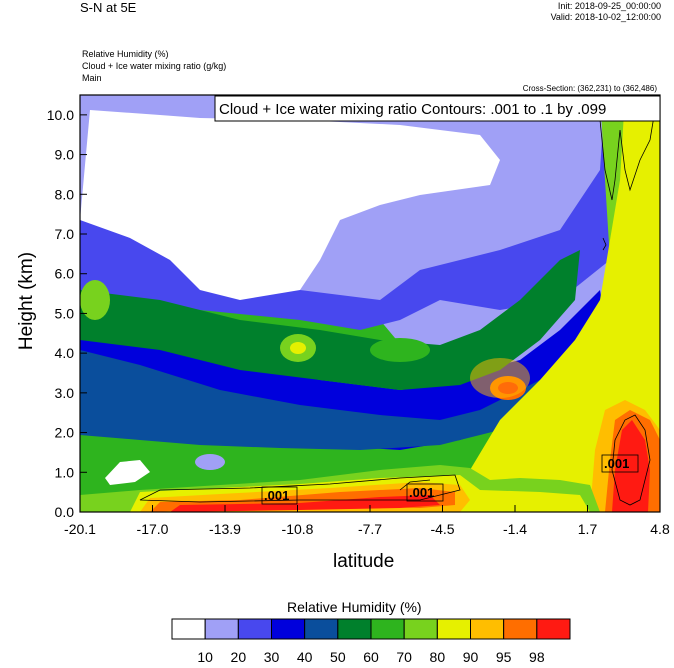  I want to click on y-axis: 0.0 1.0 2.0 3.0 4.0 5.0 6.0 7.0 8.0 9.0 10.0, so click(67, 313).